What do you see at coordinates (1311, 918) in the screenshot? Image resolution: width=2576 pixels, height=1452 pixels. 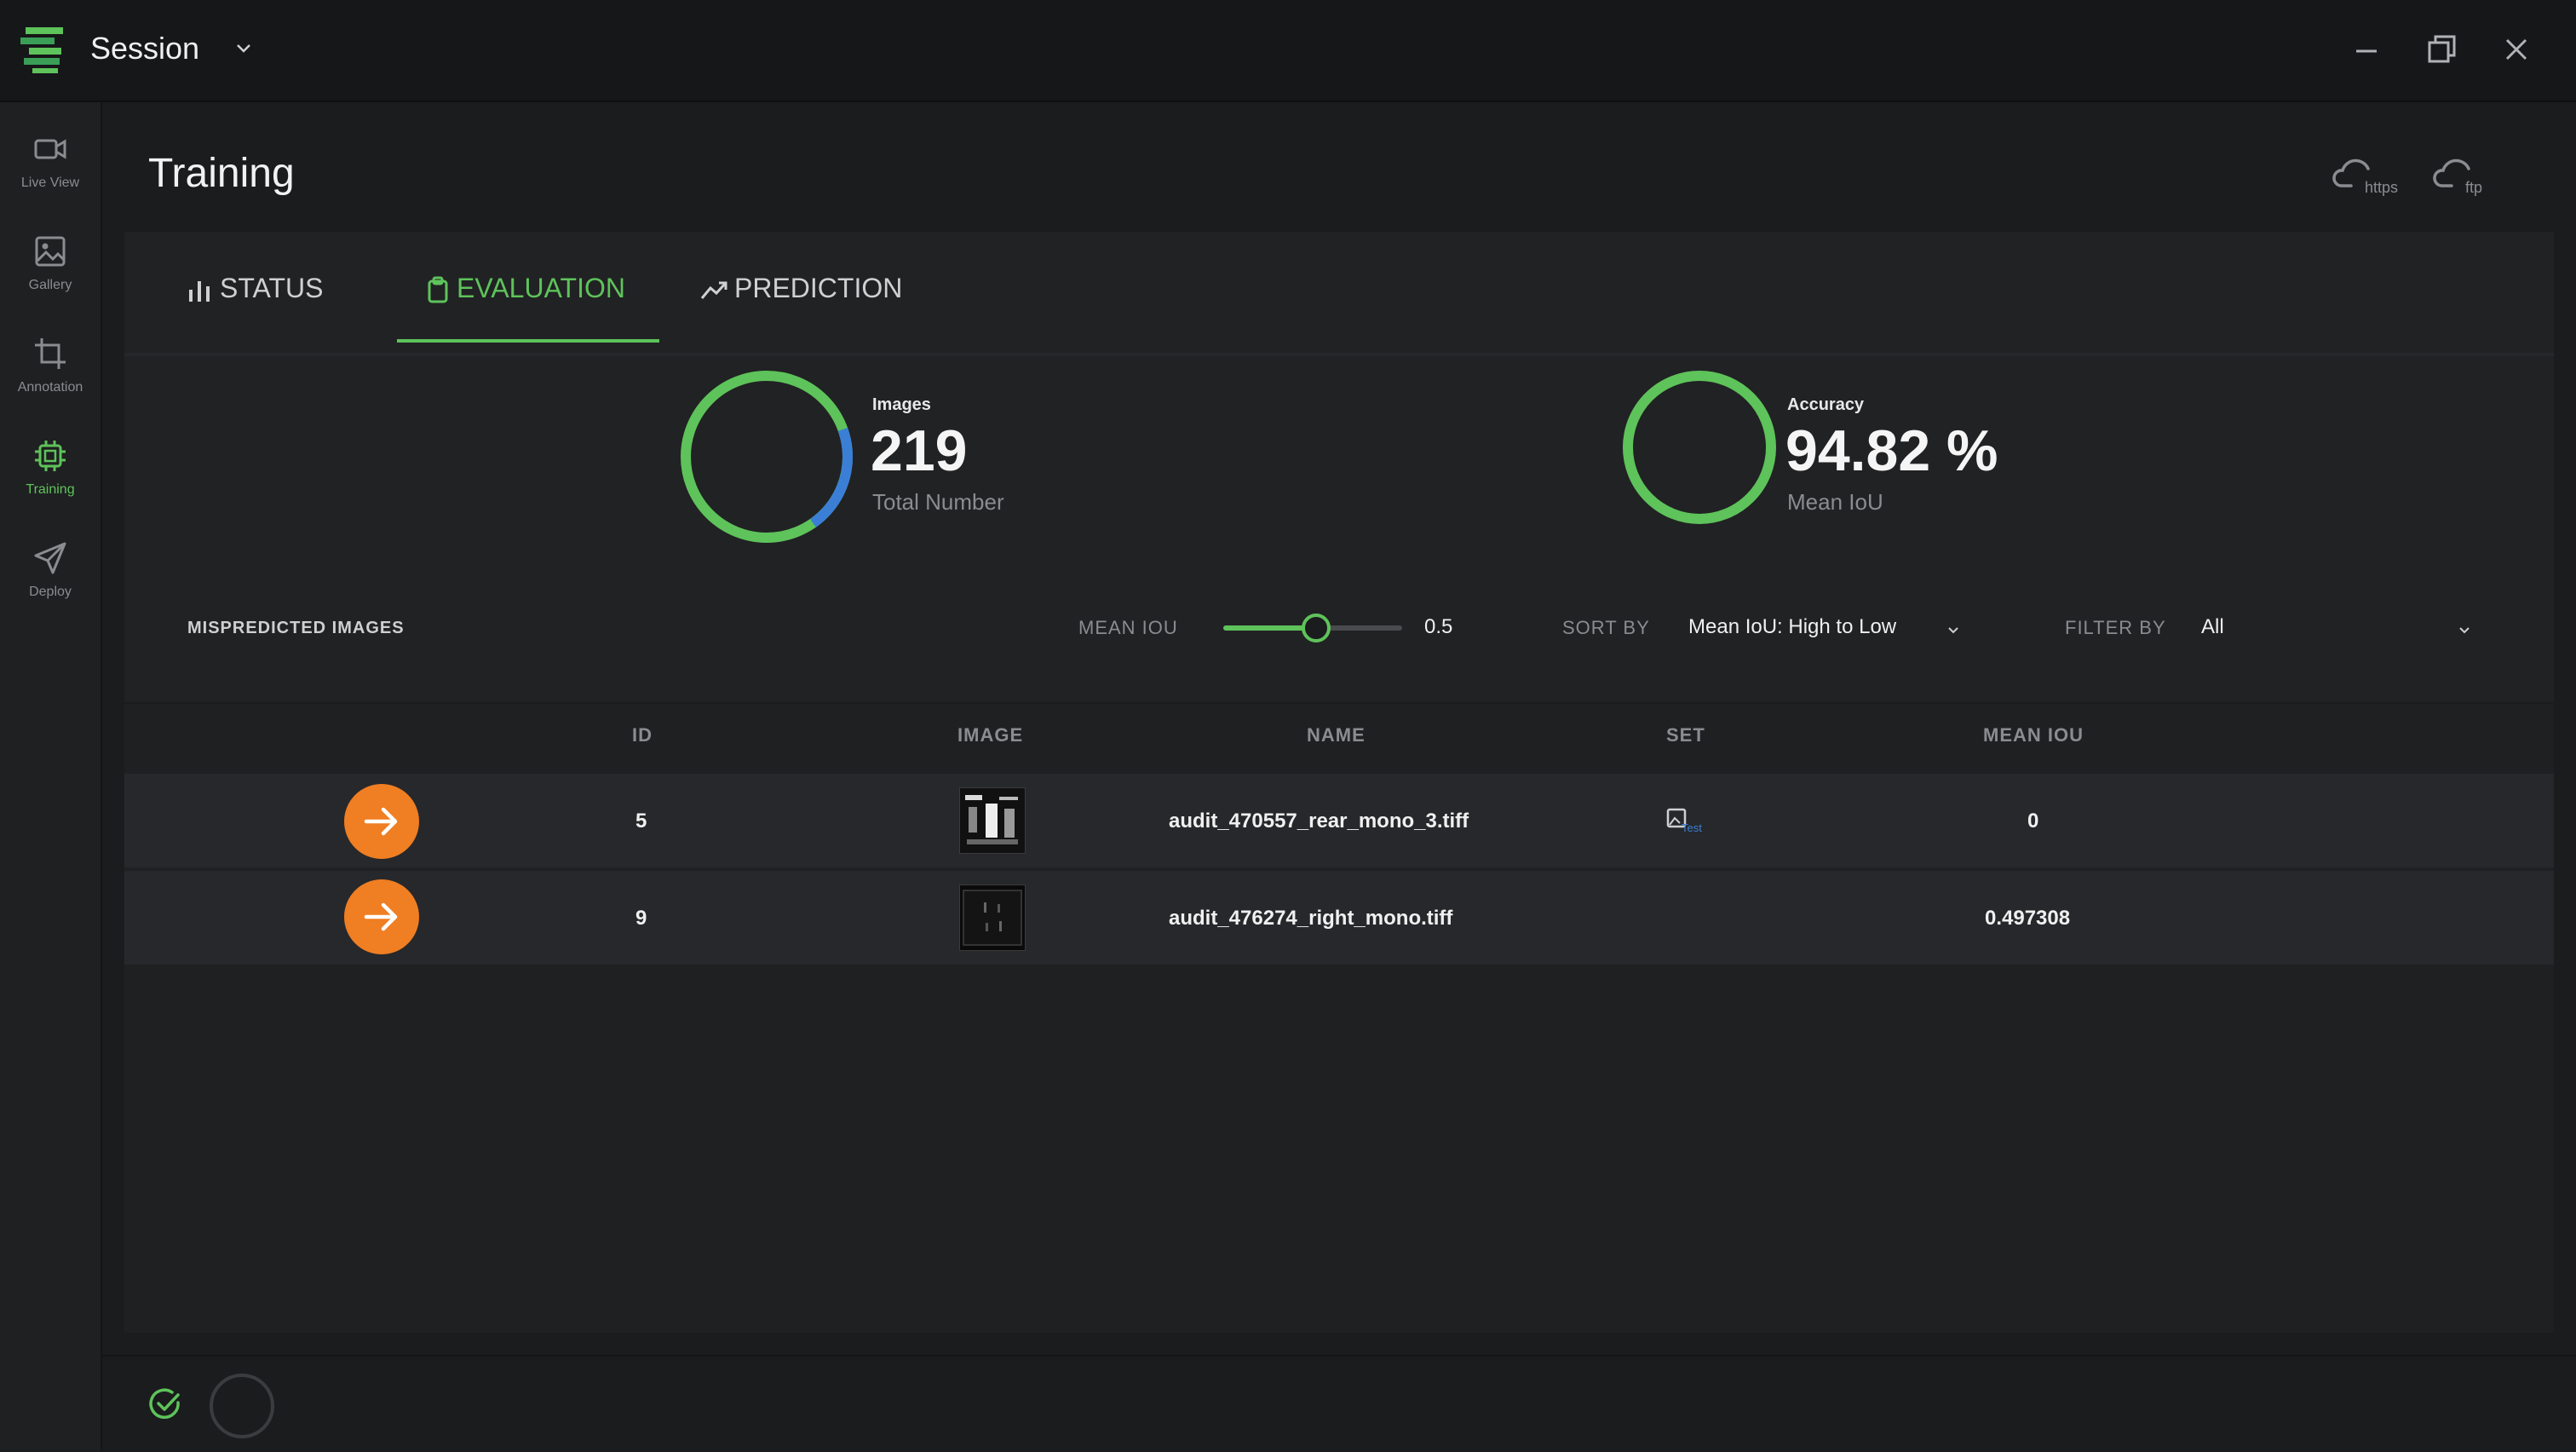 I see `row-name: audit_476274_right_mono.tiff` at bounding box center [1311, 918].